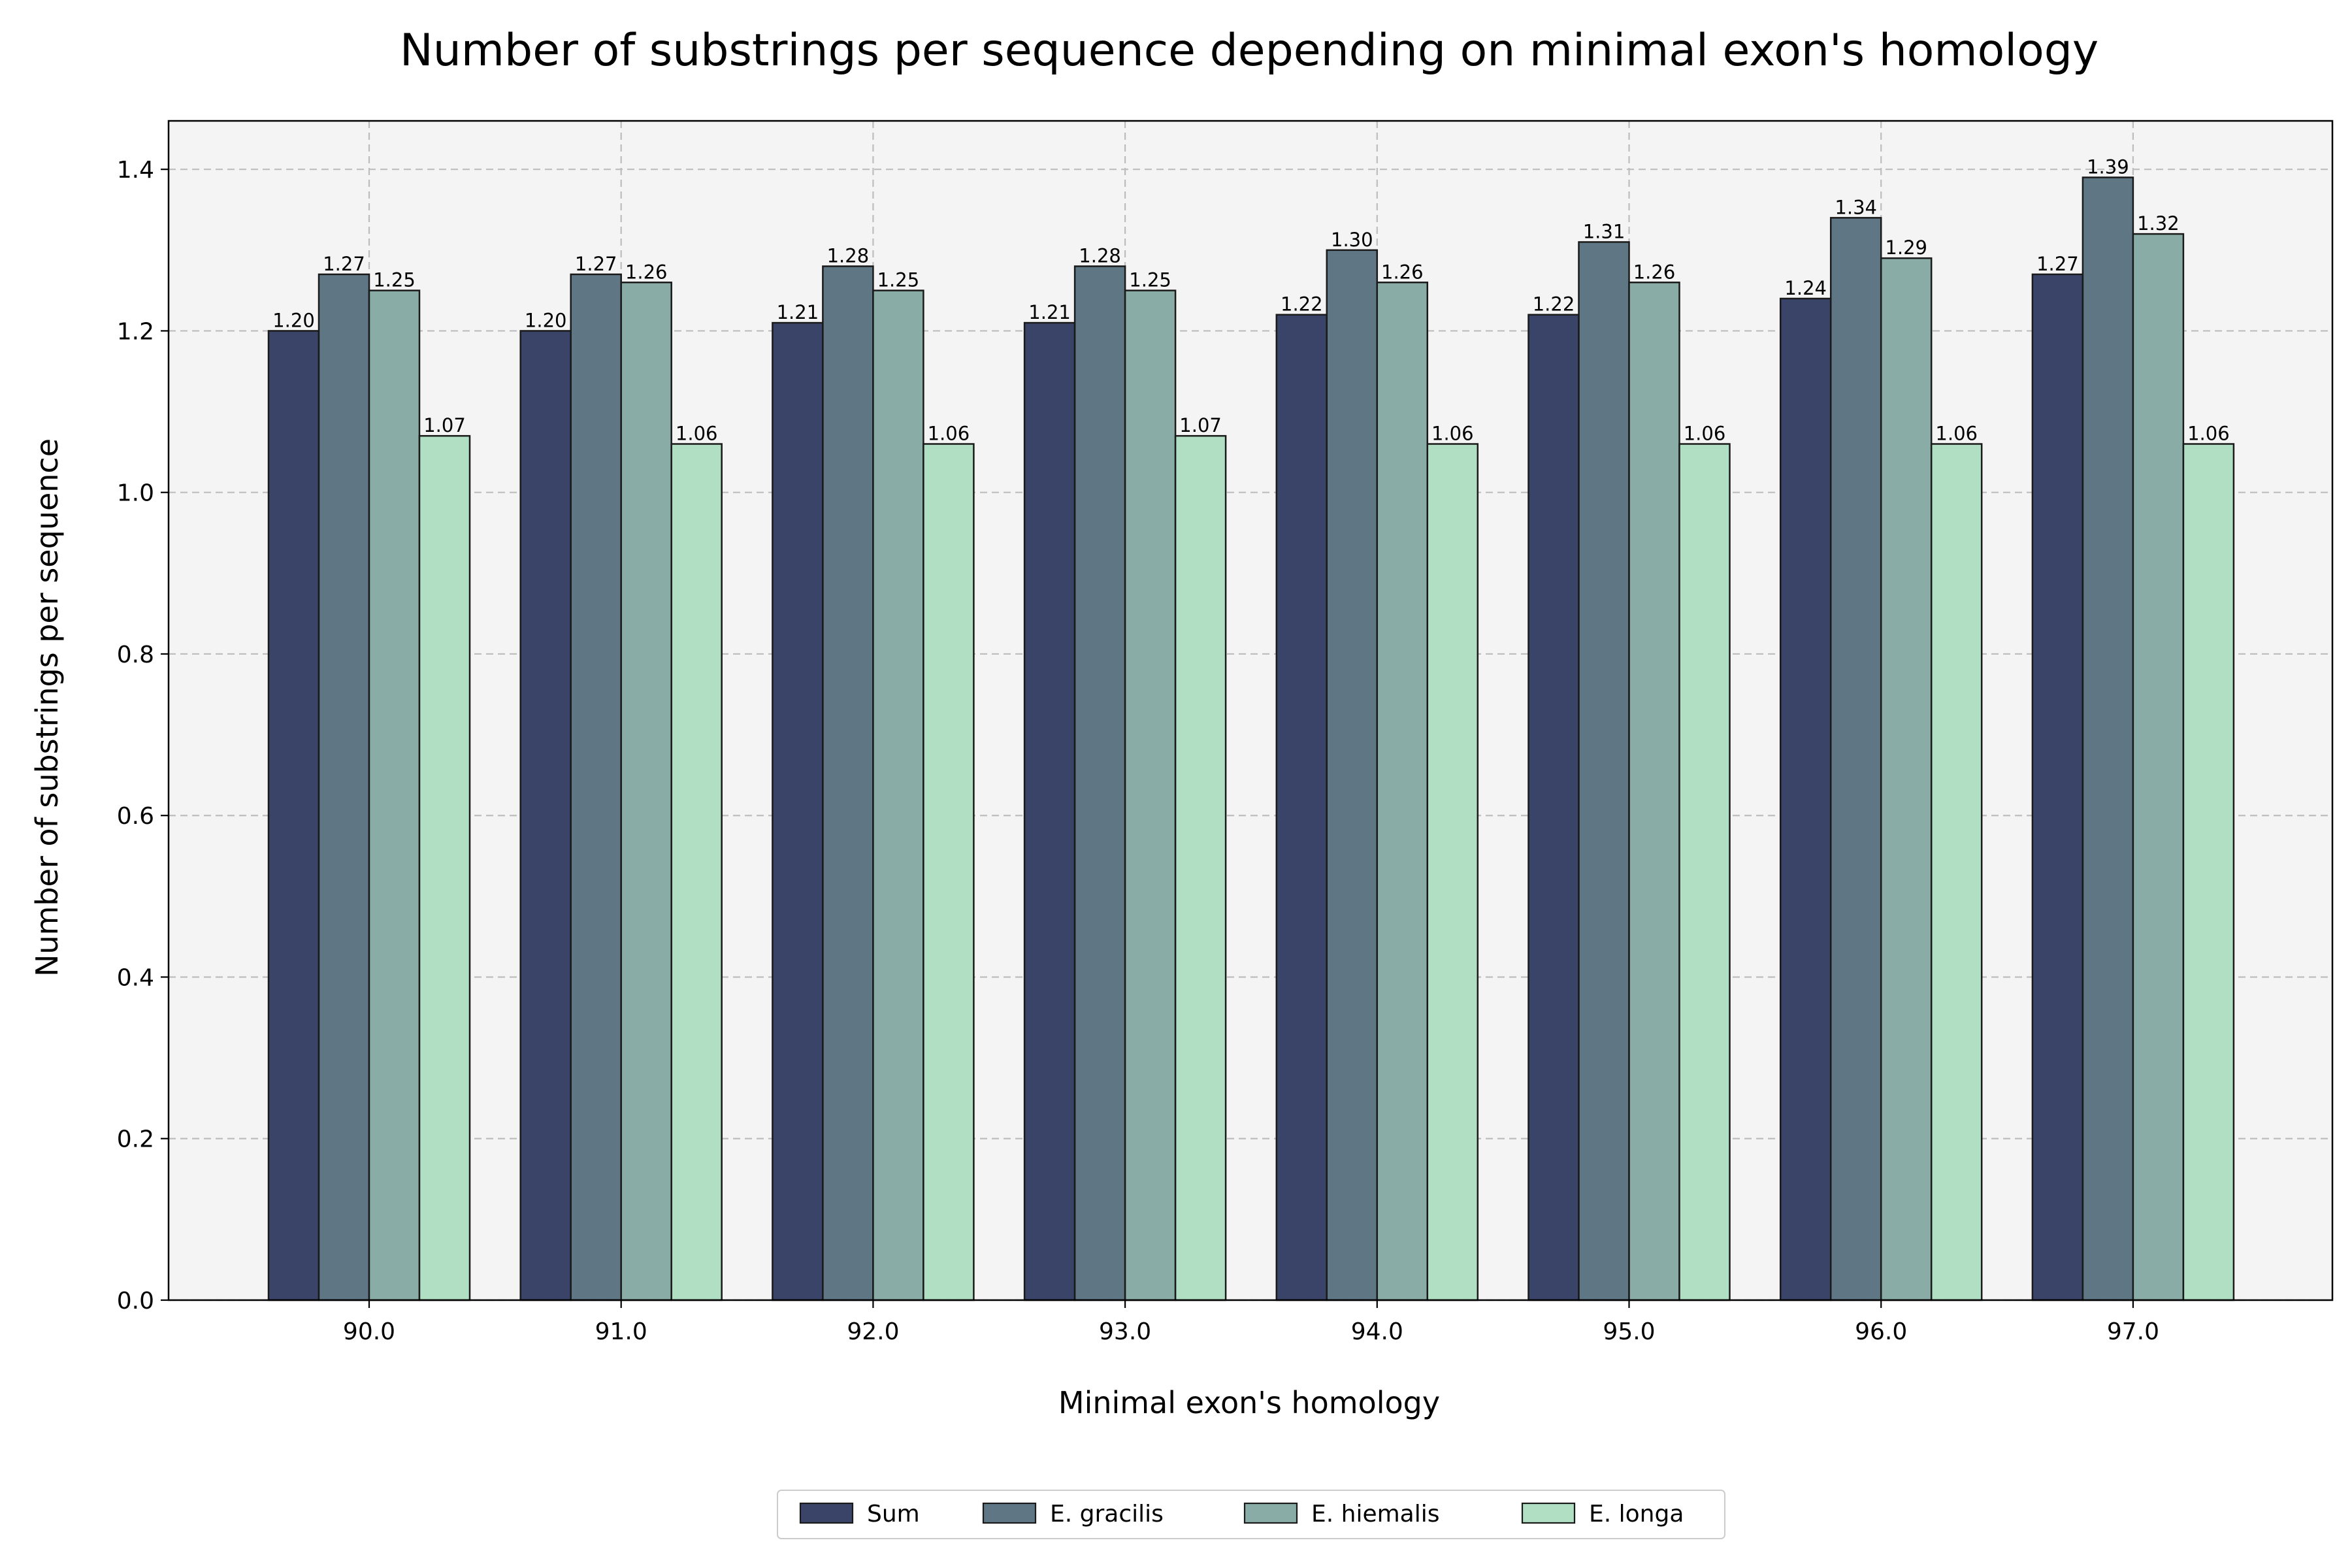  What do you see at coordinates (143, 736) in the screenshot?
I see `y-axis-ticks: 0.0 0.2 0.4 0.6 0.8 1.0 1.2 1.4` at bounding box center [143, 736].